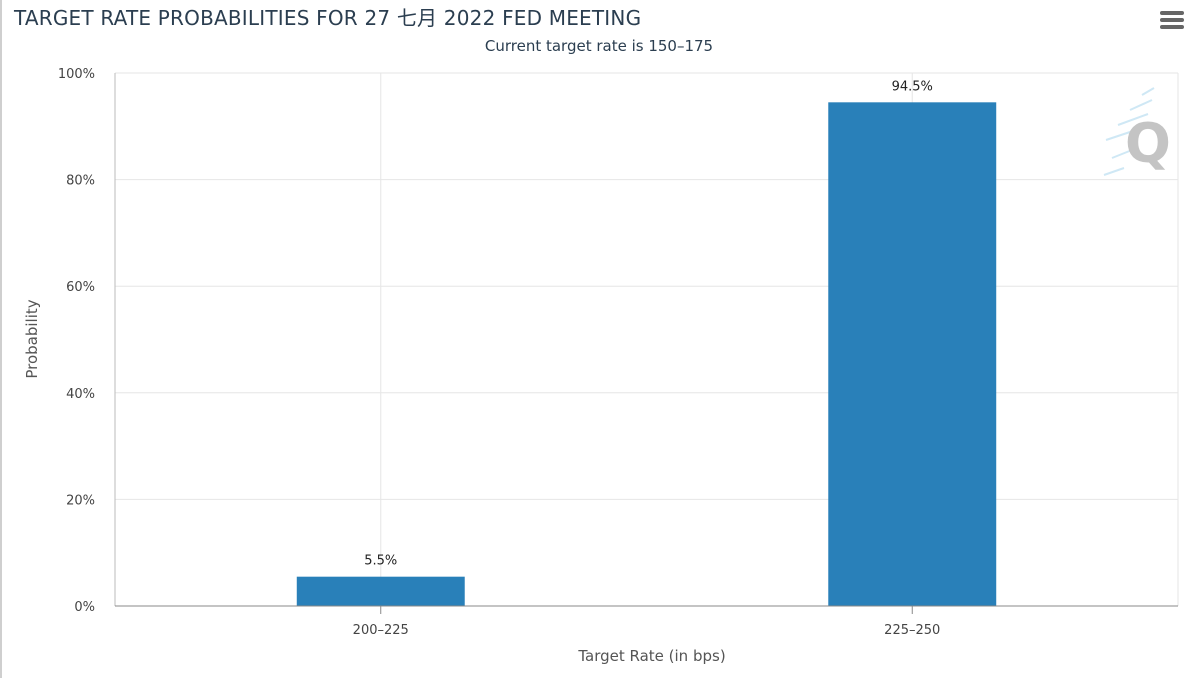 This screenshot has height=678, width=1198. What do you see at coordinates (1148, 143) in the screenshot?
I see `svg-text: Q` at bounding box center [1148, 143].